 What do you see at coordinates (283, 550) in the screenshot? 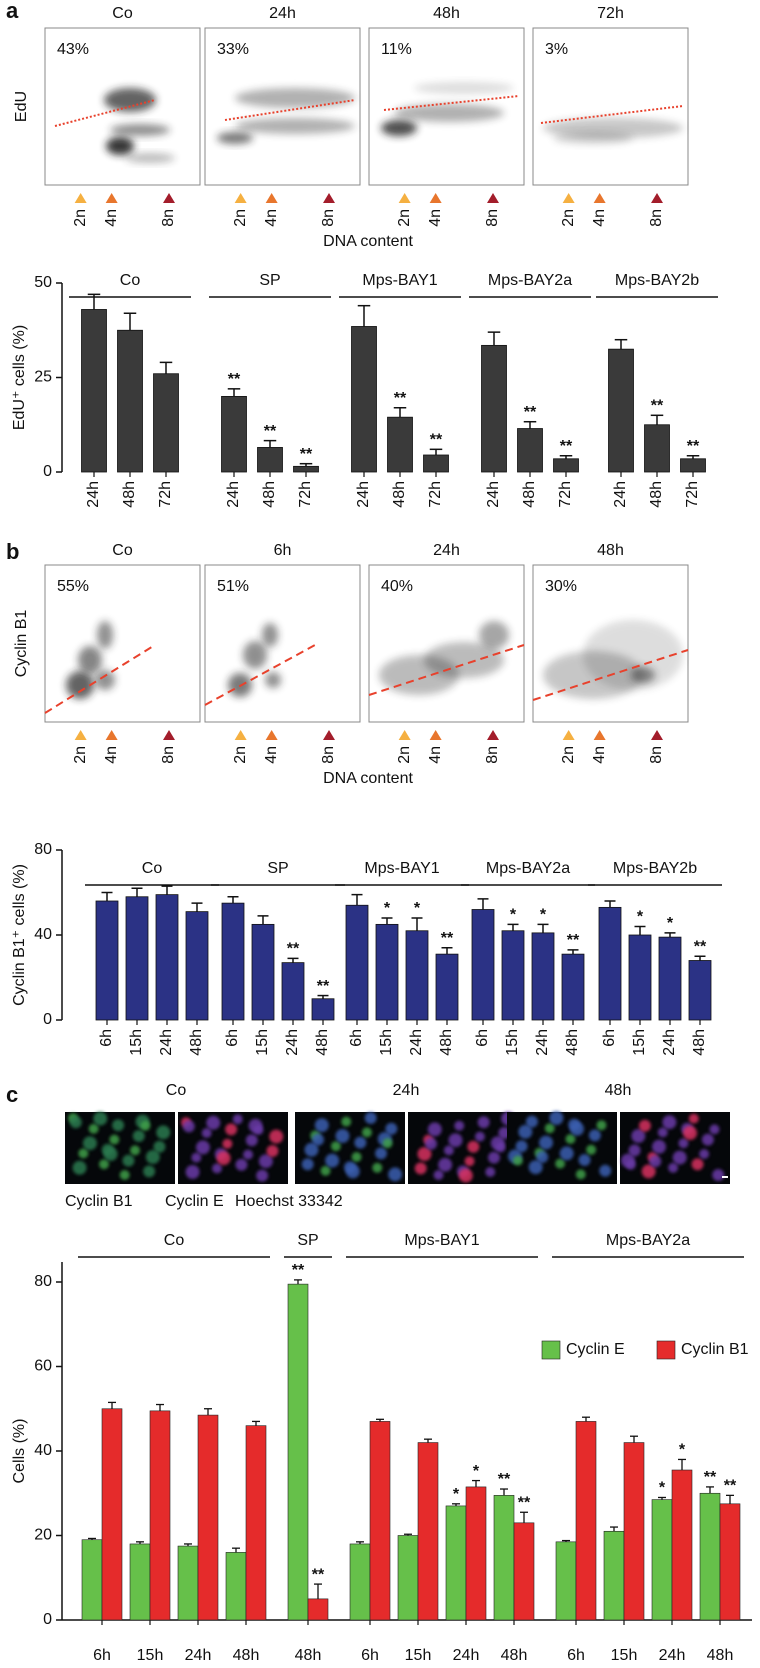
I see `plot-title: 6h` at bounding box center [283, 550].